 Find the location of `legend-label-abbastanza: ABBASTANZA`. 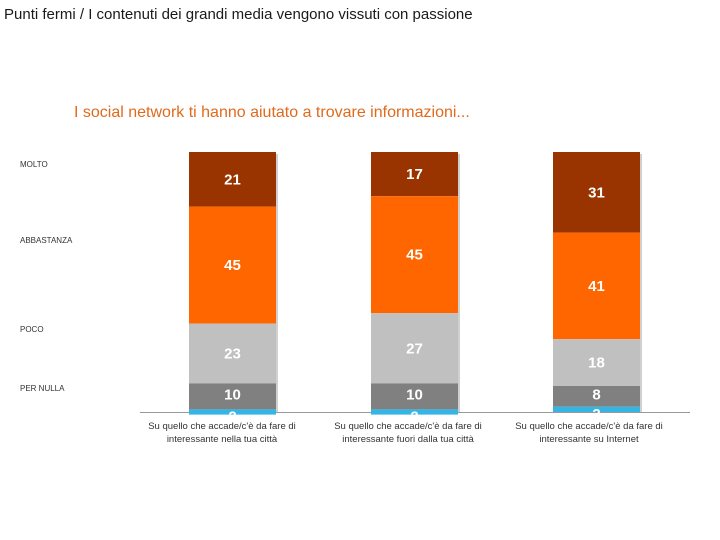

legend-label-abbastanza: ABBASTANZA is located at coordinates (46, 240).